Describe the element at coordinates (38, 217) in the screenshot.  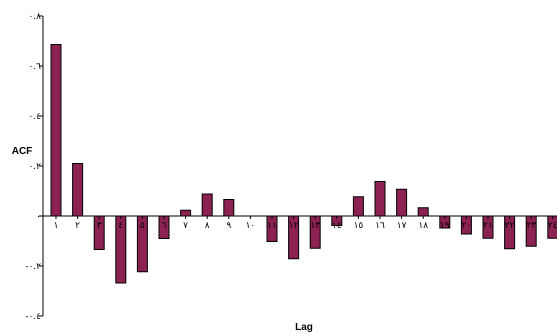
I see `y-tick-label: ۰` at that location.